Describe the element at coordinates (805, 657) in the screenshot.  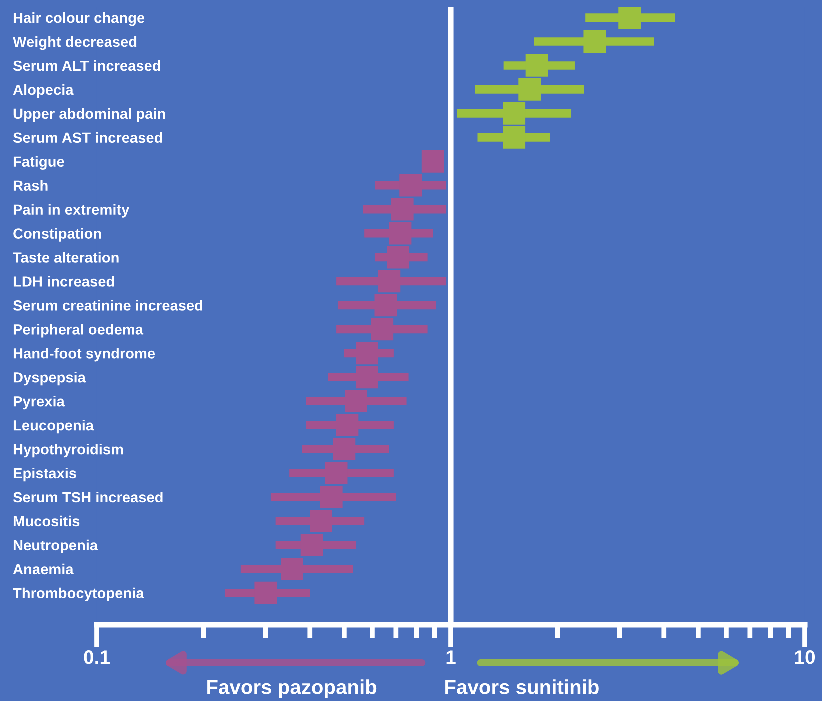
I see `x-tick-label: 10` at that location.